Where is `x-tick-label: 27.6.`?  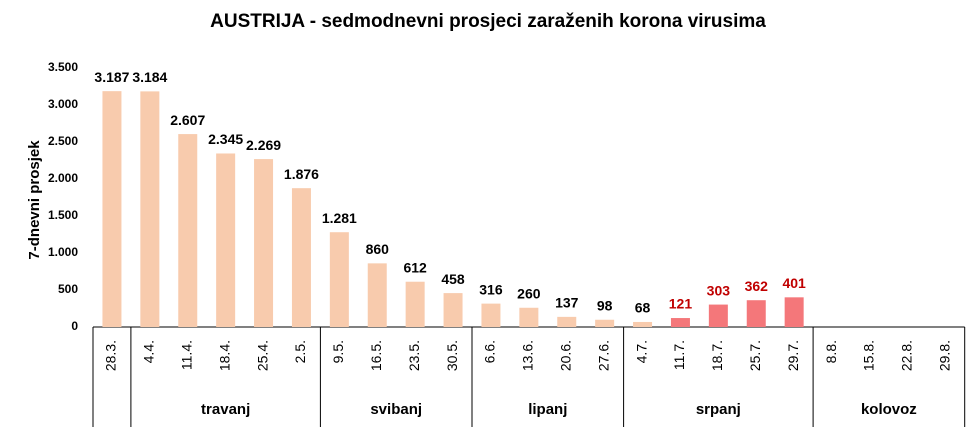 x-tick-label: 27.6. is located at coordinates (603, 355).